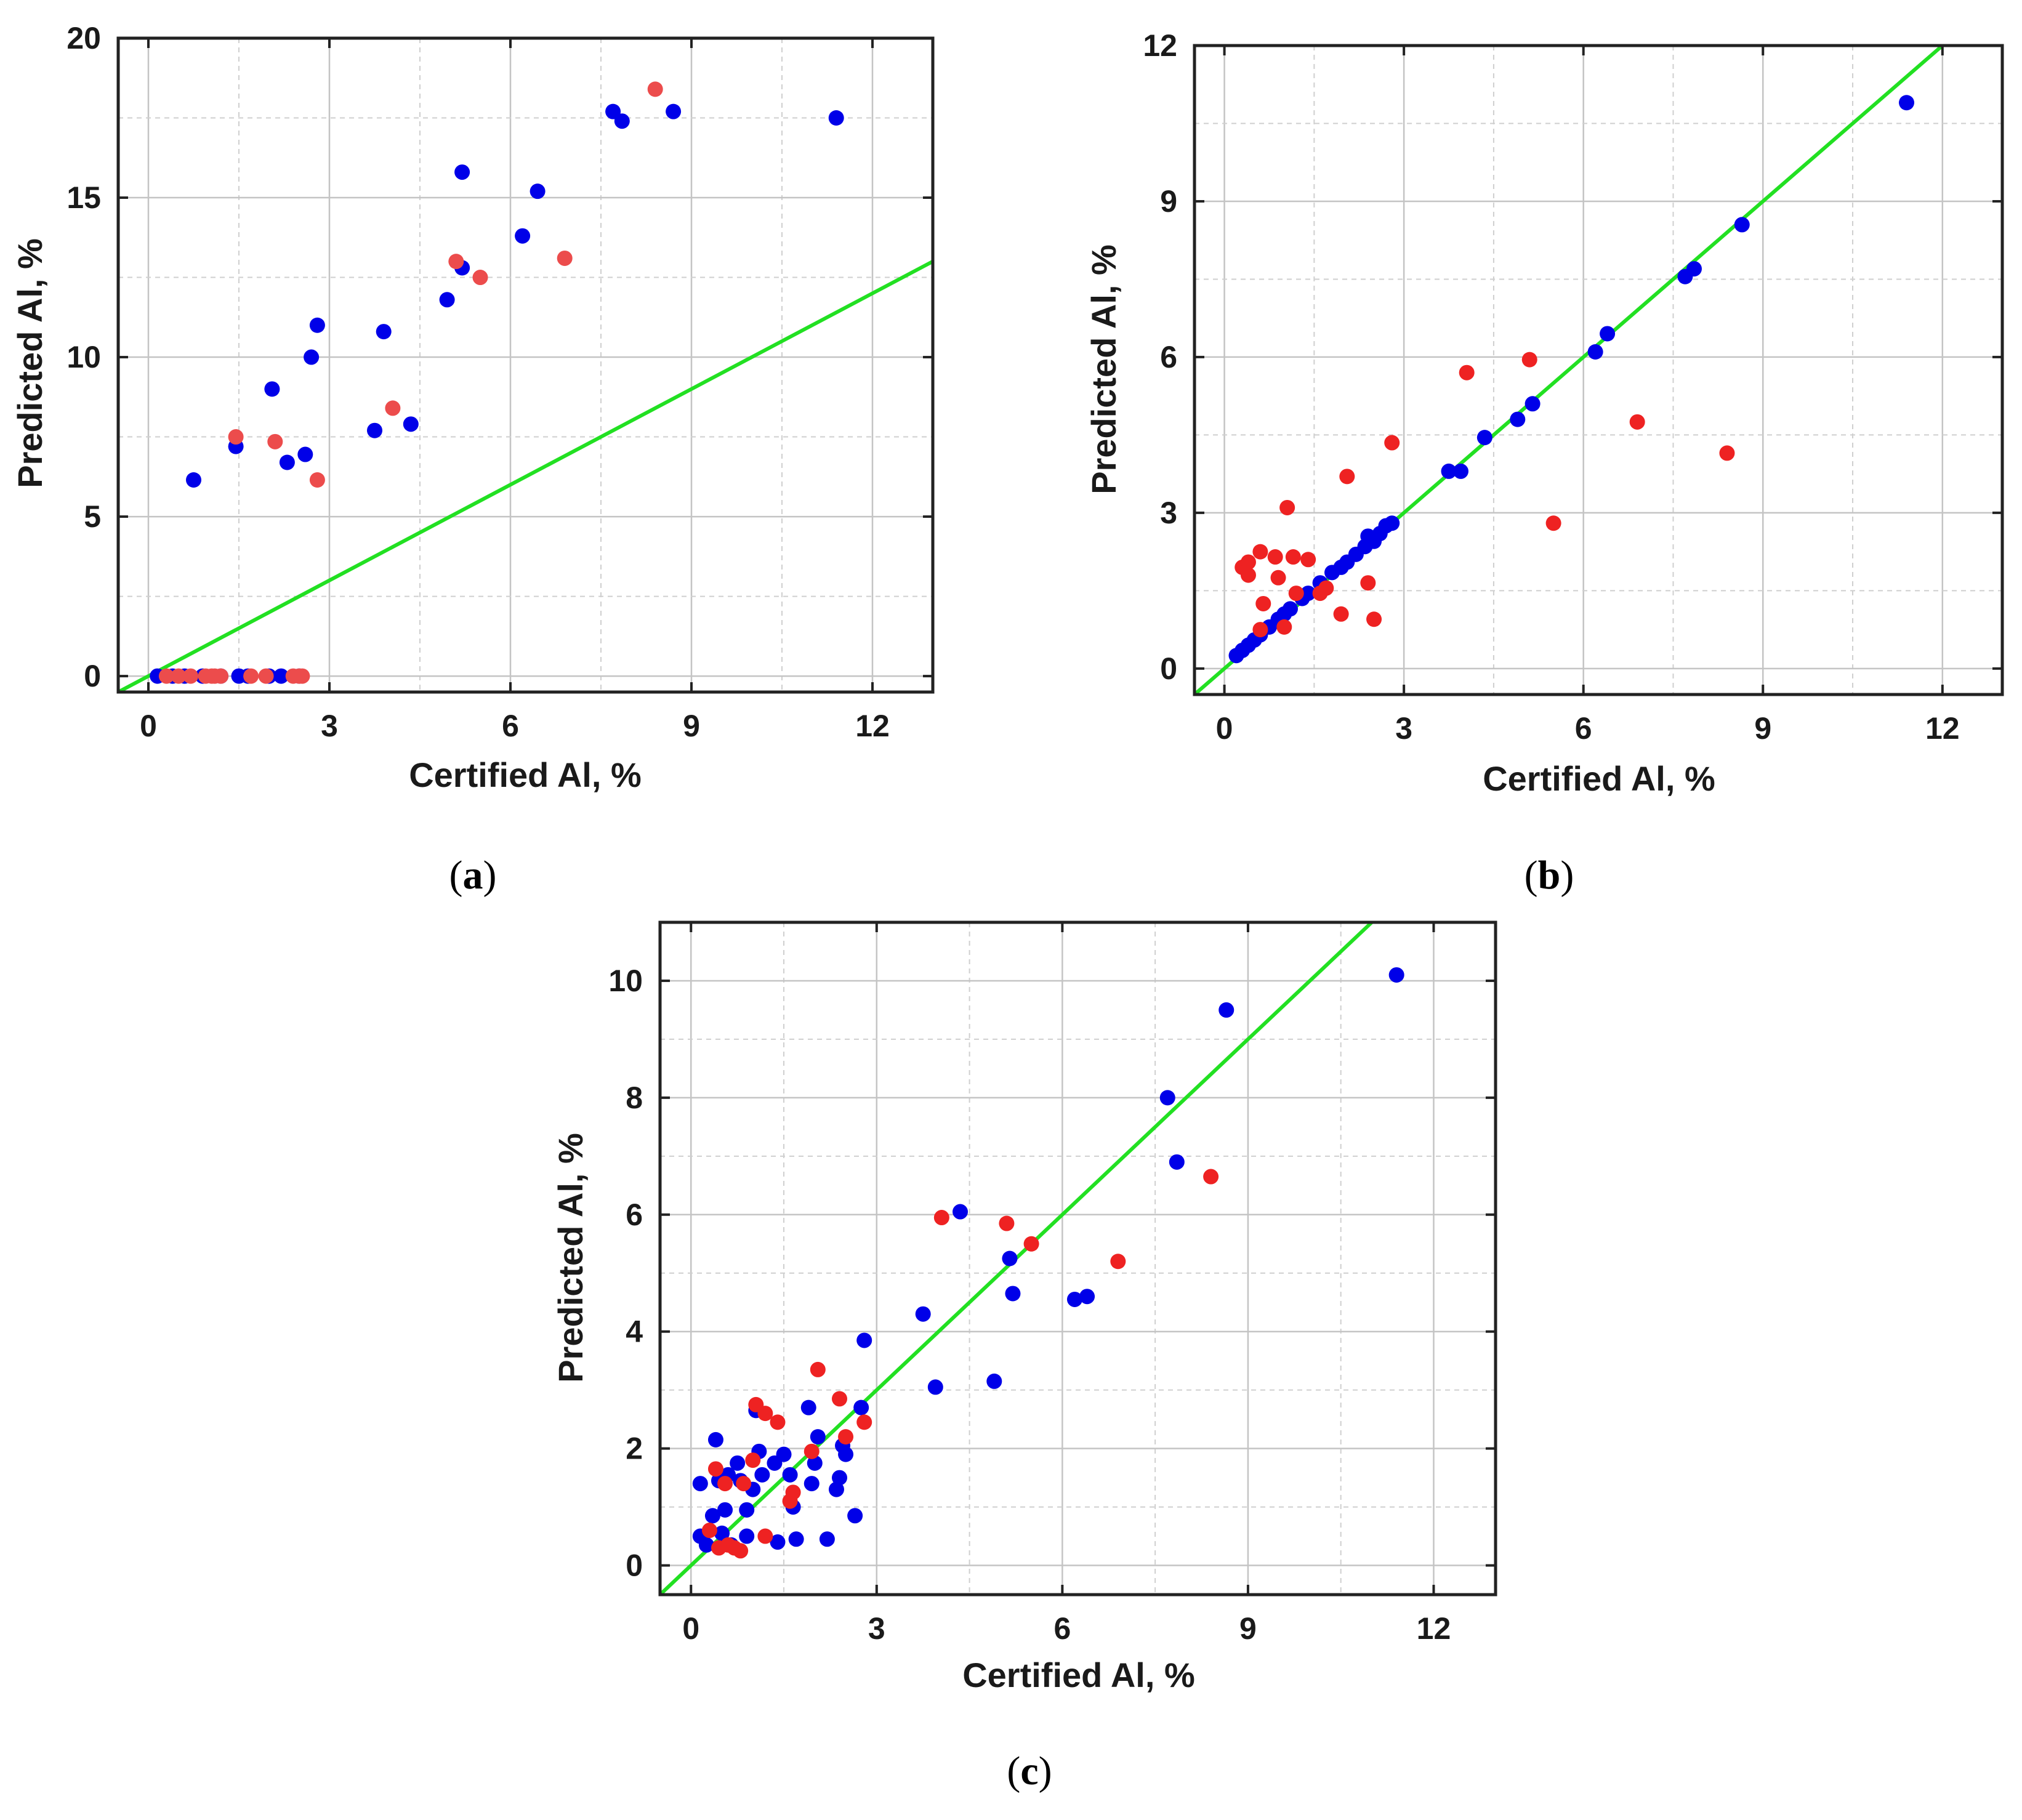  Describe the element at coordinates (1549, 875) in the screenshot. I see `panel-letter: b` at that location.